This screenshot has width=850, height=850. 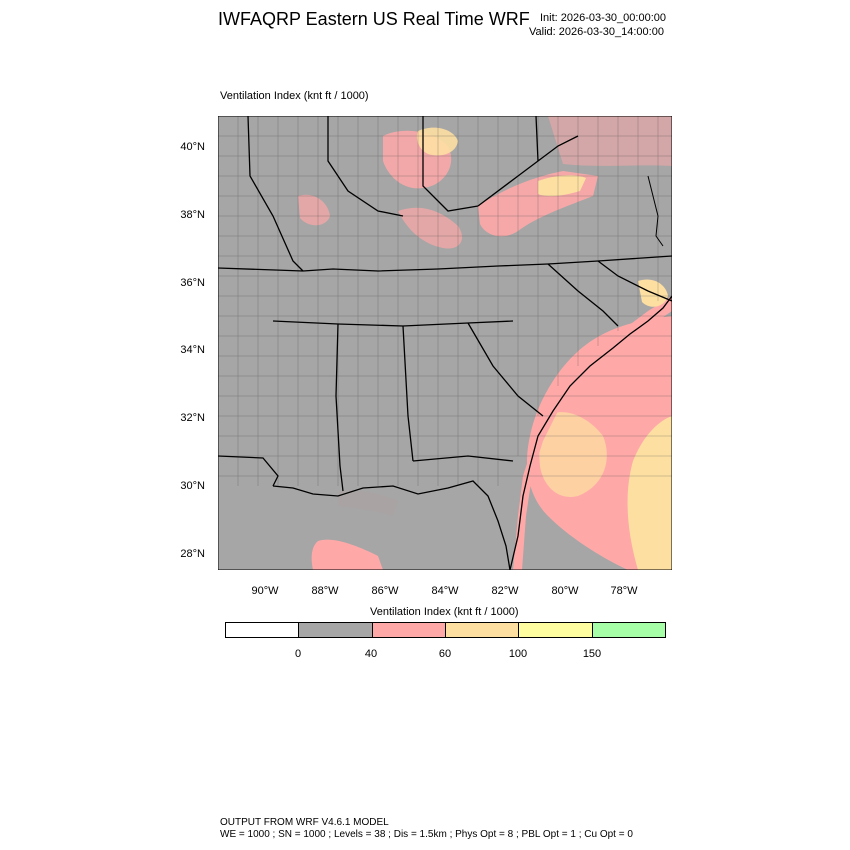 What do you see at coordinates (655, 211) in the screenshot?
I see `chesapeake-coastline` at bounding box center [655, 211].